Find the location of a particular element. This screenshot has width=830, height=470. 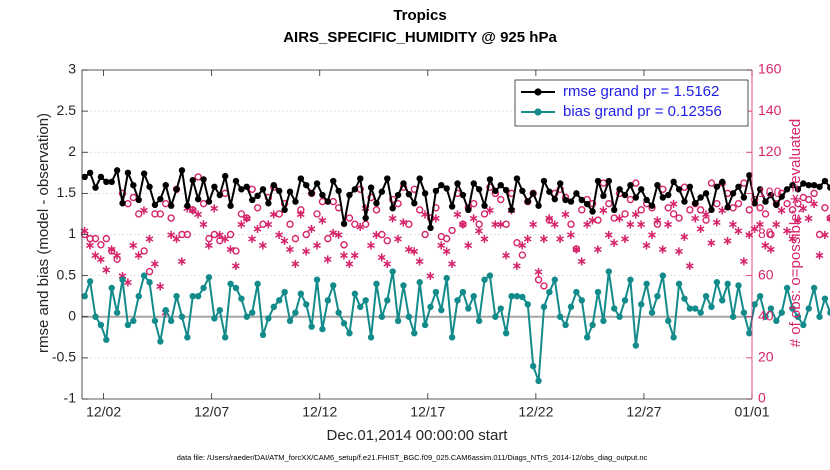

chart-title: Tropics is located at coordinates (419, 15).